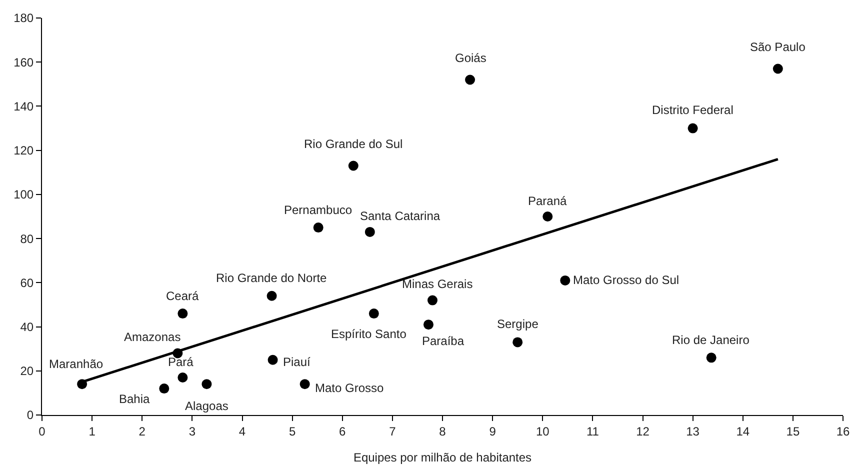 The image size is (858, 470). What do you see at coordinates (24, 106) in the screenshot?
I see `y-tick-label: 140` at bounding box center [24, 106].